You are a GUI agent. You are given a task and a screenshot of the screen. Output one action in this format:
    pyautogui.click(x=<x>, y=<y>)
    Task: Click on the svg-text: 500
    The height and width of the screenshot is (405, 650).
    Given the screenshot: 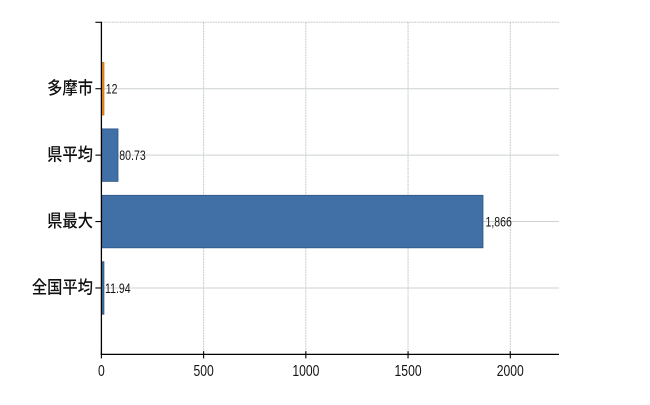 What is the action you would take?
    pyautogui.click(x=203, y=371)
    